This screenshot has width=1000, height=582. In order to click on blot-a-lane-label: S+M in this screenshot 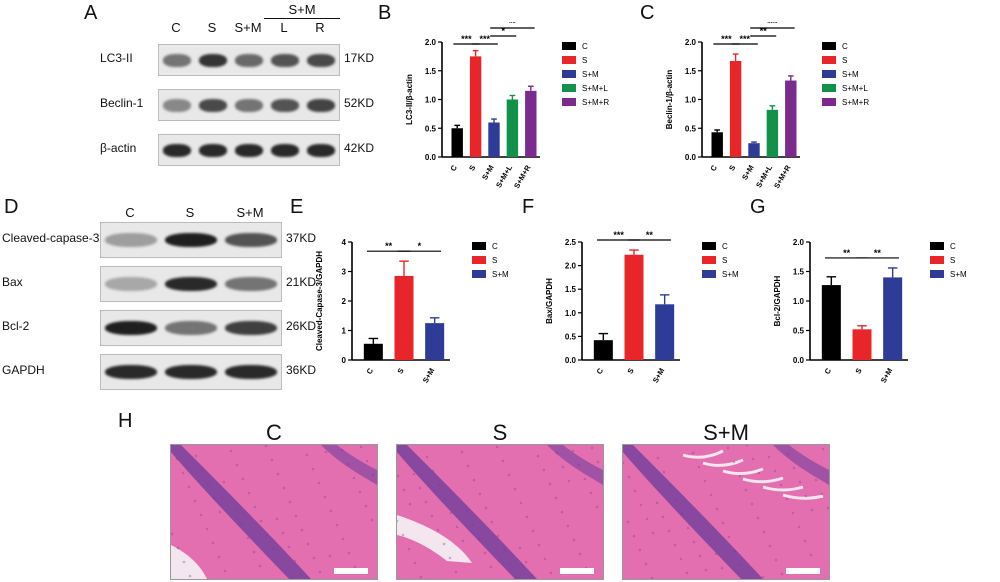, I will do `click(248, 27)`.